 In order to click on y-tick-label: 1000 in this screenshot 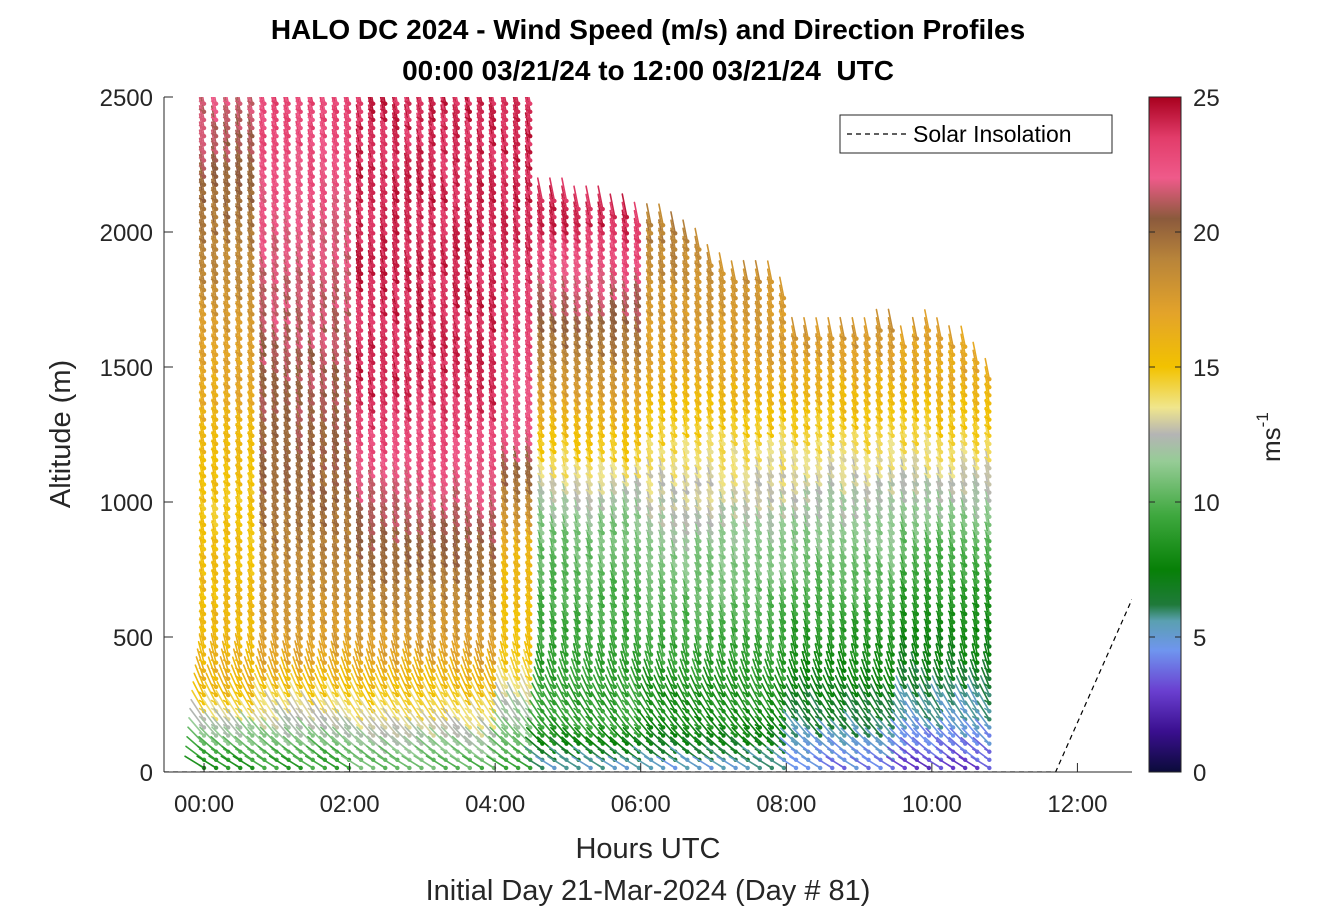, I will do `click(126, 503)`.